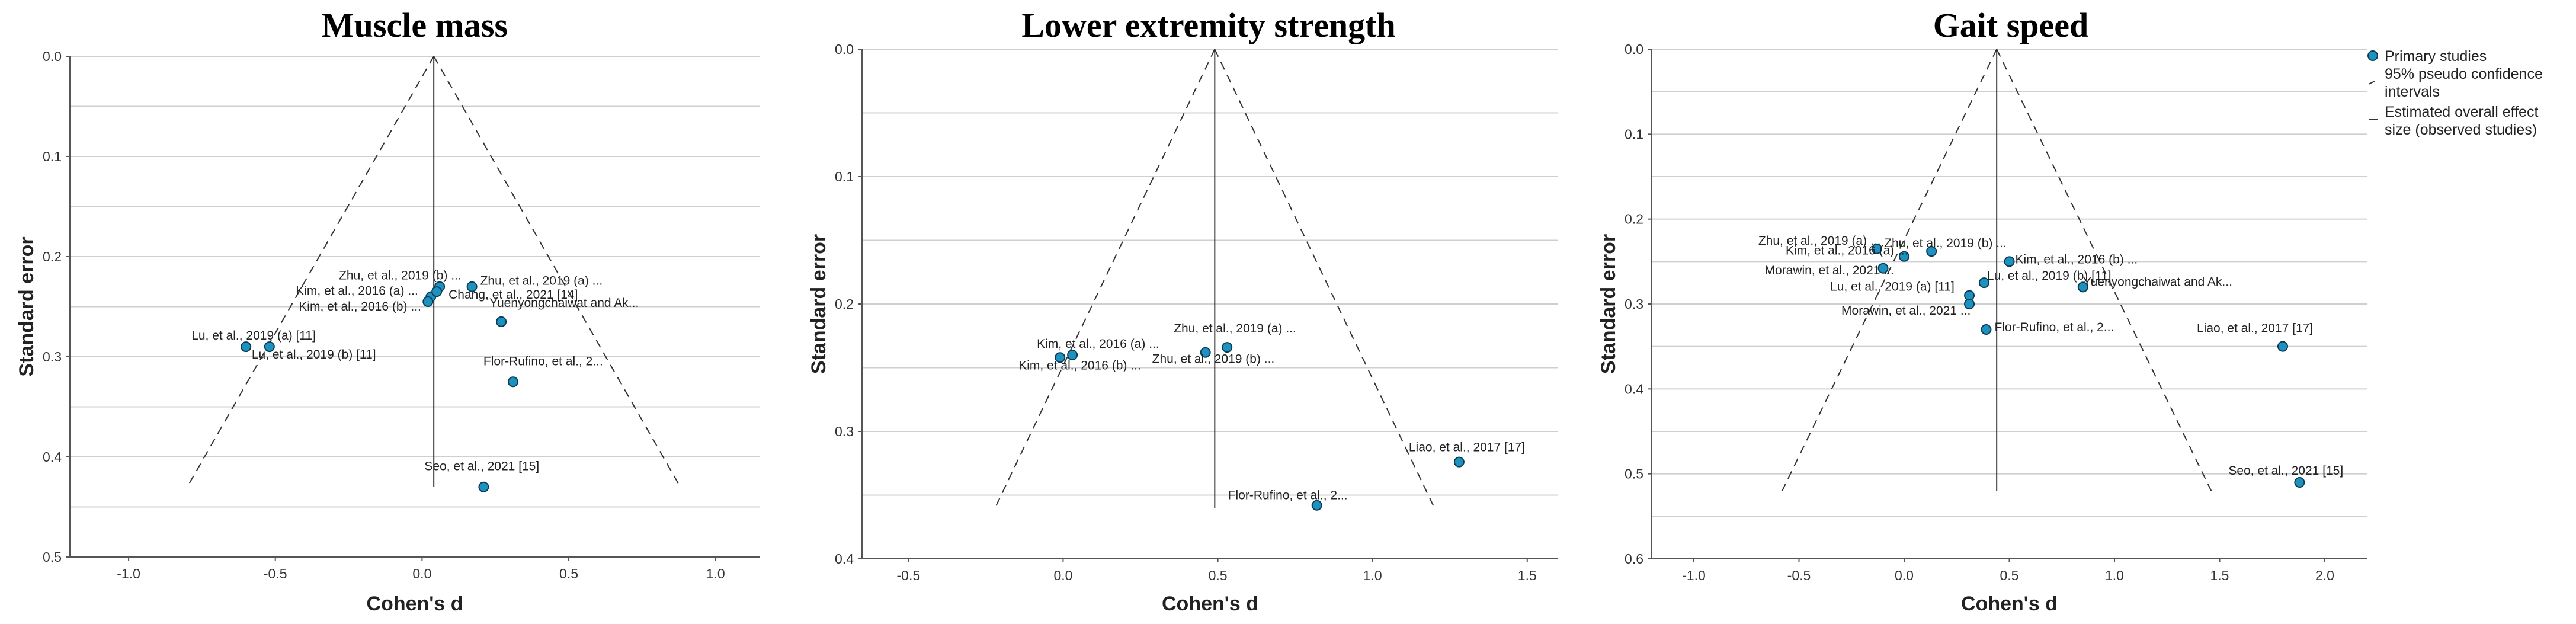  I want to click on study-point-label: Chang, et al., 2021 [14], so click(513, 295).